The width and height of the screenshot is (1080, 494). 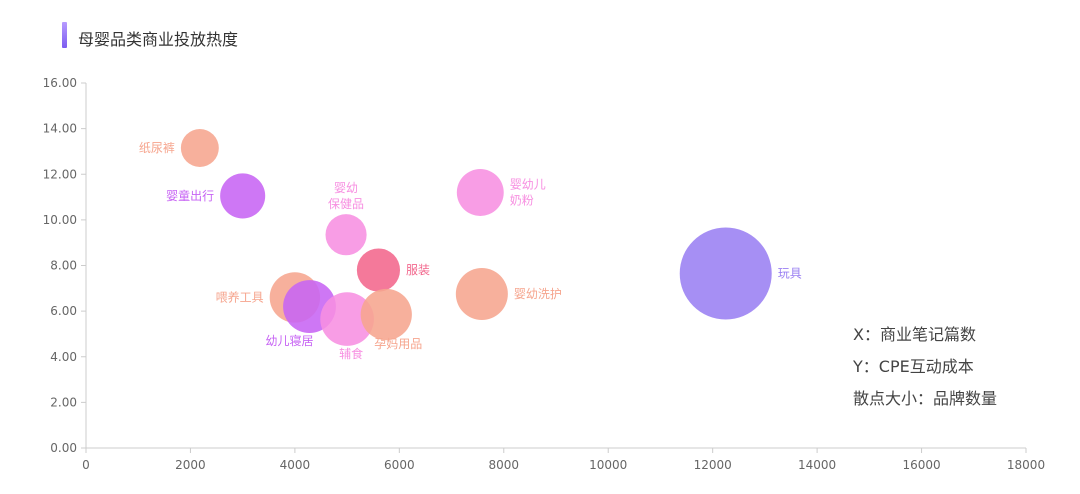 I want to click on bubble-label-line: 辅食, so click(x=351, y=353).